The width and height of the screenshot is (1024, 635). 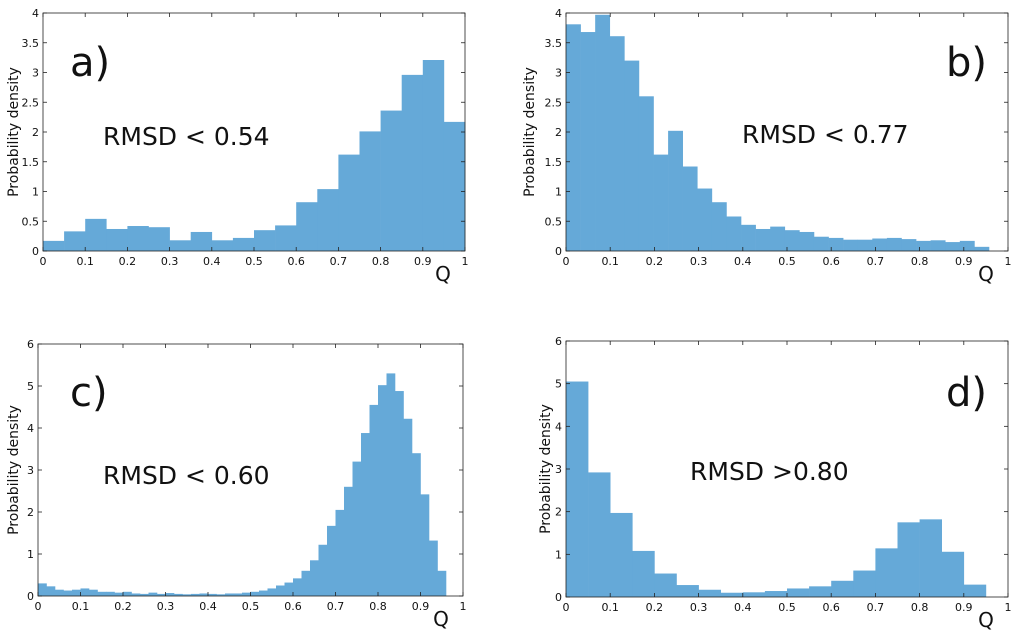 What do you see at coordinates (655, 261) in the screenshot?
I see `xtick-label-b-2: 0.2` at bounding box center [655, 261].